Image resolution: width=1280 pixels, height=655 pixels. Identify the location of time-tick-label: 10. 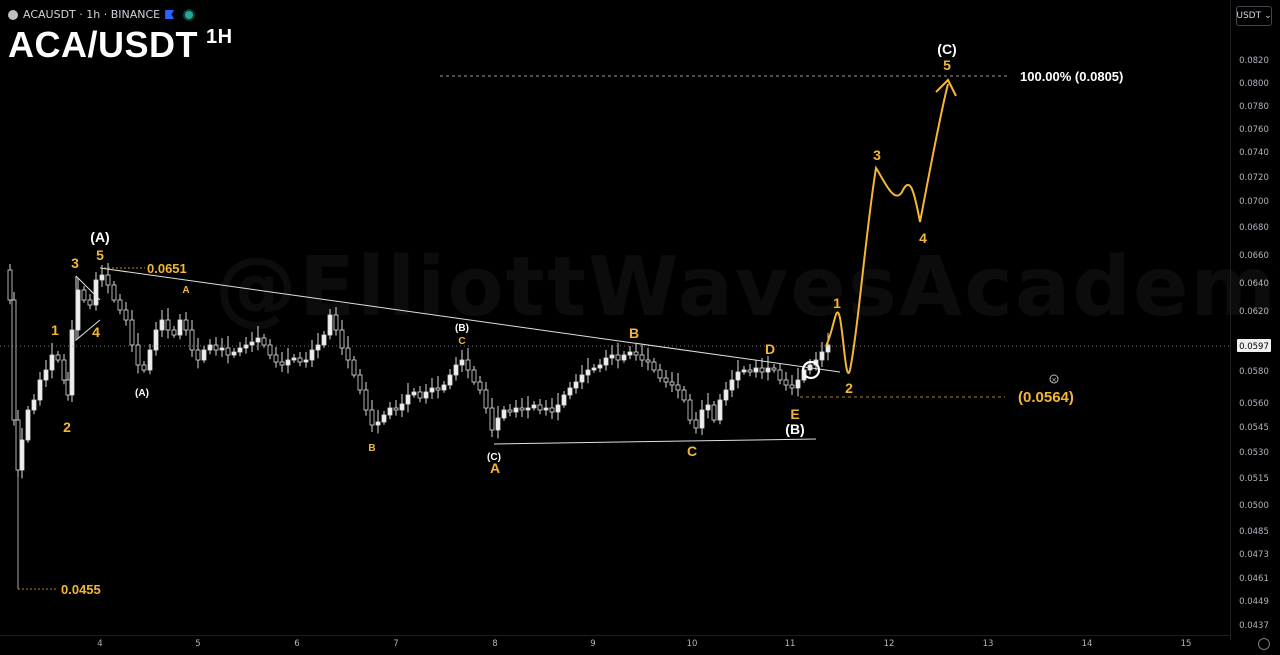
(692, 644).